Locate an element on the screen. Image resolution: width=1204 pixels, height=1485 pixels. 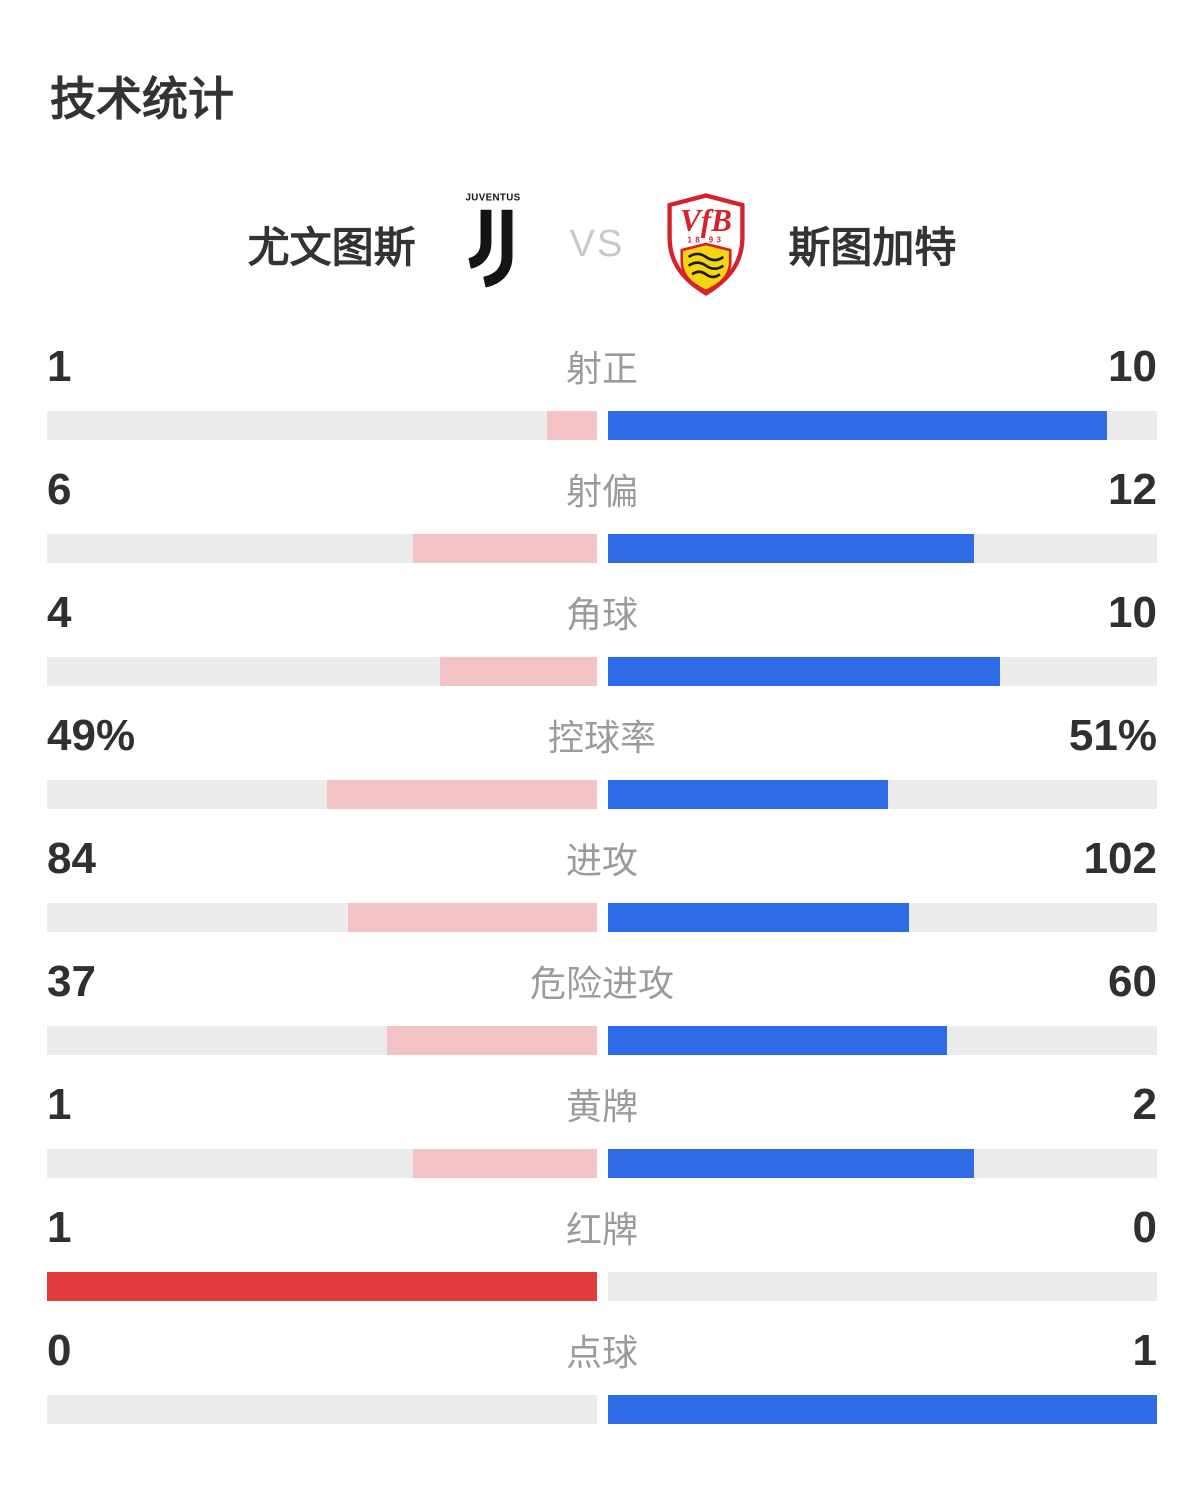
home-value: 84 is located at coordinates (71, 859).